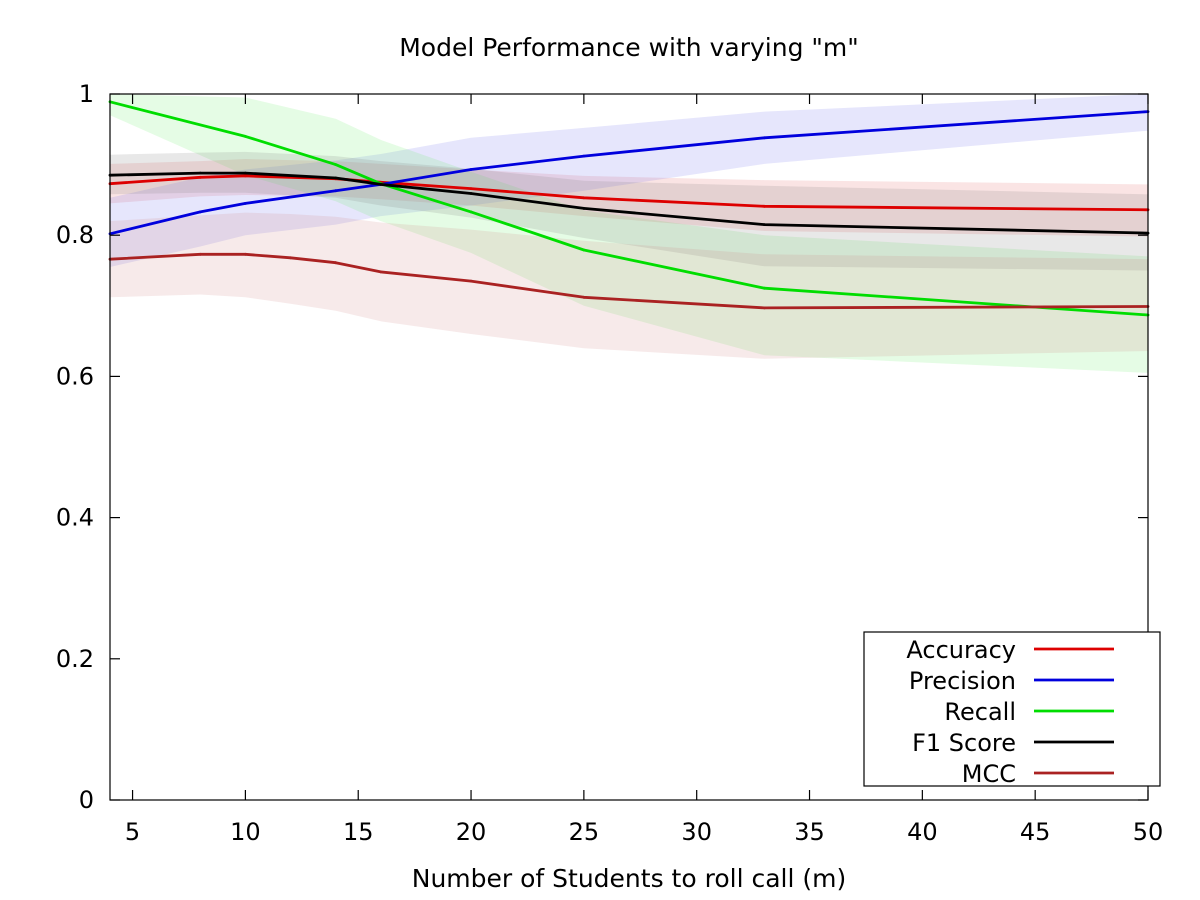  I want to click on band-mcc, so click(629, 285).